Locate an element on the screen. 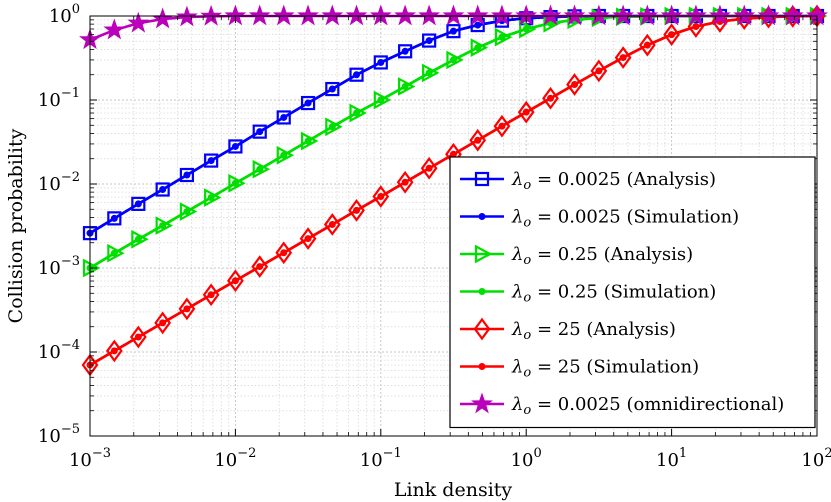  legend-entry-5: λo = 25 (Simulation) is located at coordinates (579, 369).